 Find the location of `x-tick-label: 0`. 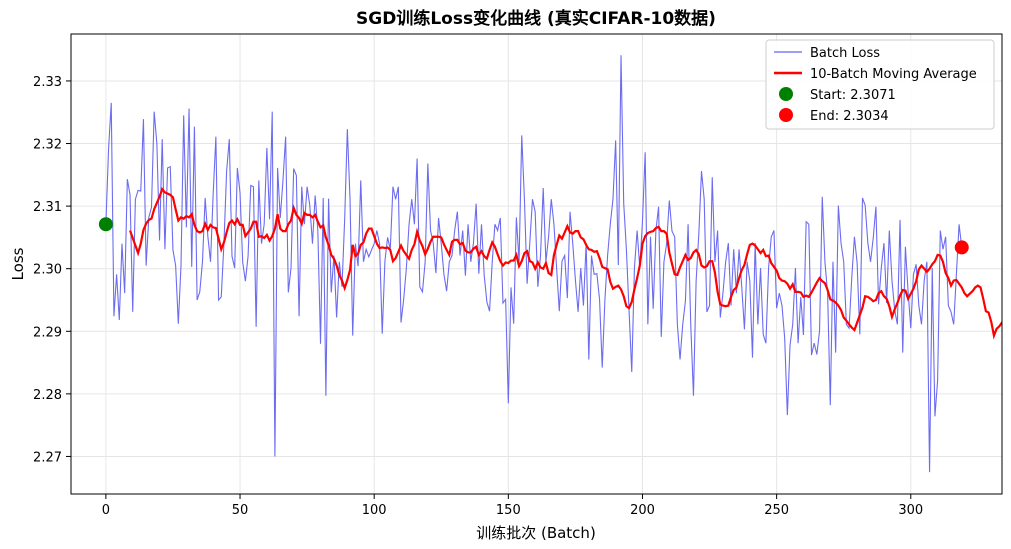

x-tick-label: 0 is located at coordinates (106, 510).